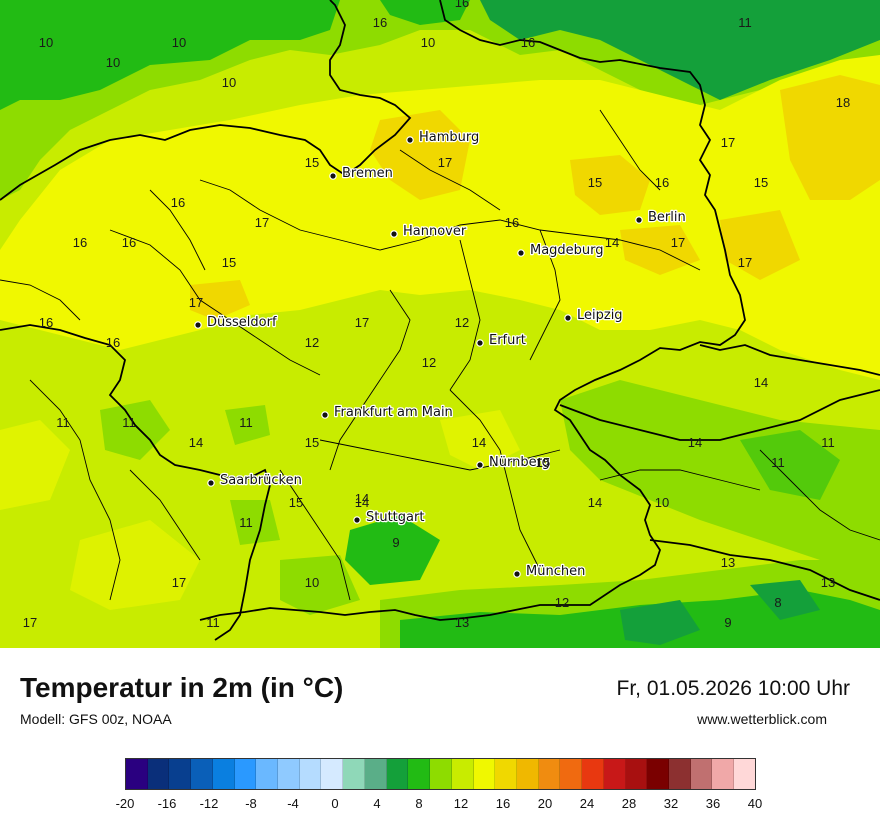 The image size is (880, 830). I want to click on city-label-muenchen: München, so click(555, 571).